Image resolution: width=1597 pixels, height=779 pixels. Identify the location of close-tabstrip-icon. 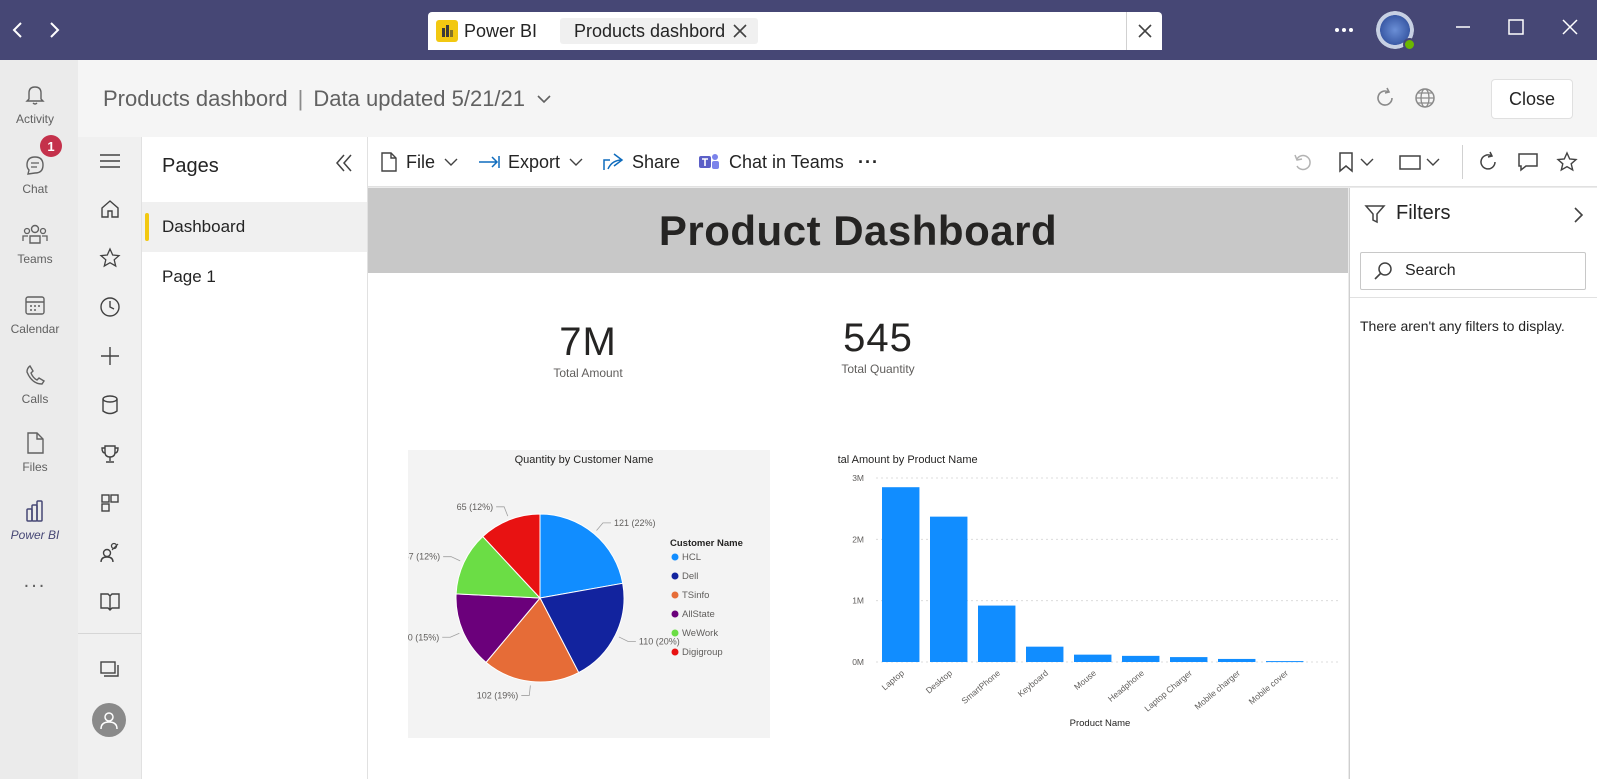
(1144, 31).